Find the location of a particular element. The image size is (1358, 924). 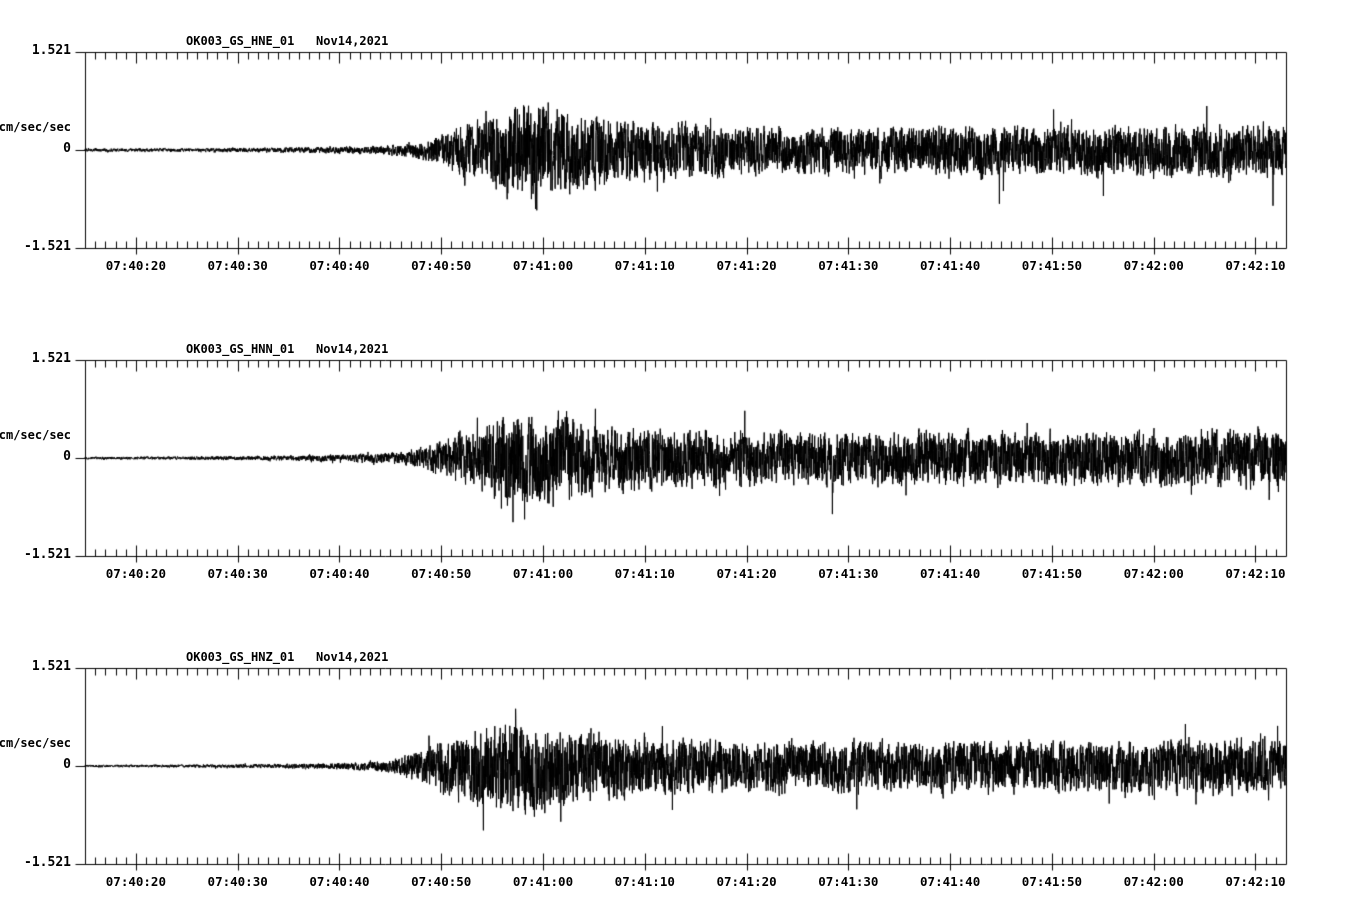

y-tick-zero-hnn: 0 is located at coordinates (67, 456).